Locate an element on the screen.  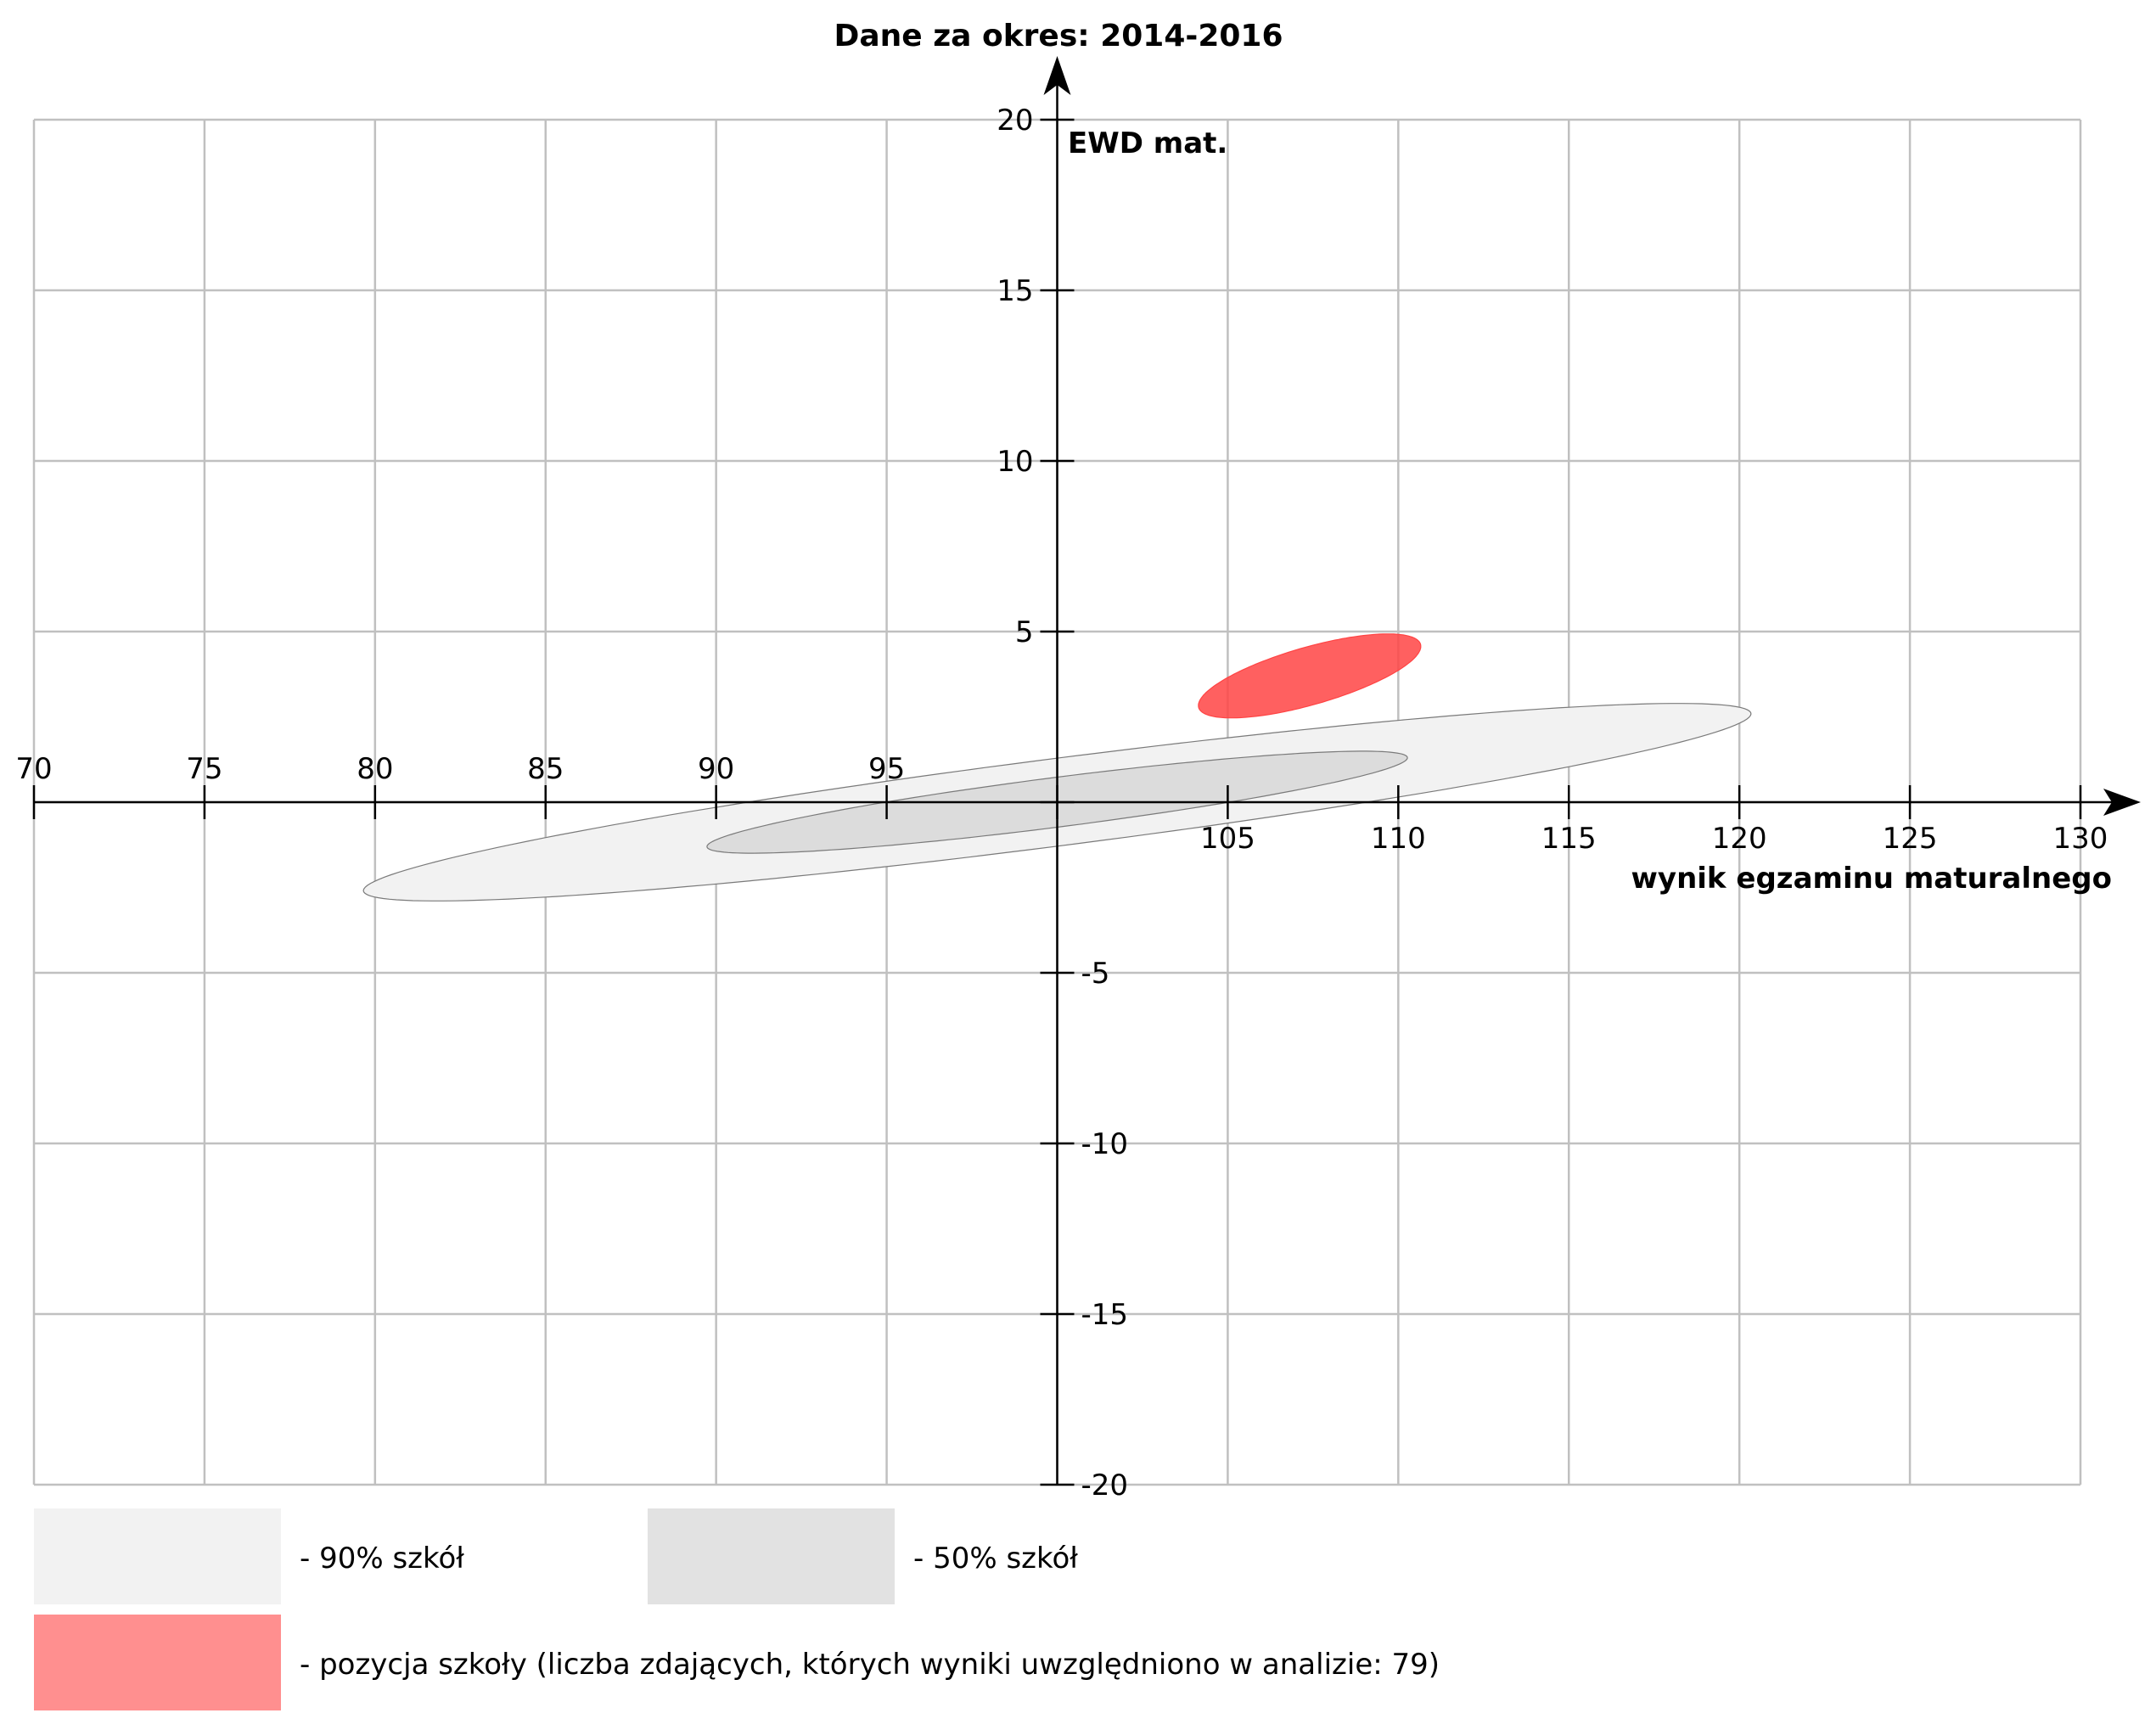
legend-label-50: - 50% szkół is located at coordinates (995, 1559).